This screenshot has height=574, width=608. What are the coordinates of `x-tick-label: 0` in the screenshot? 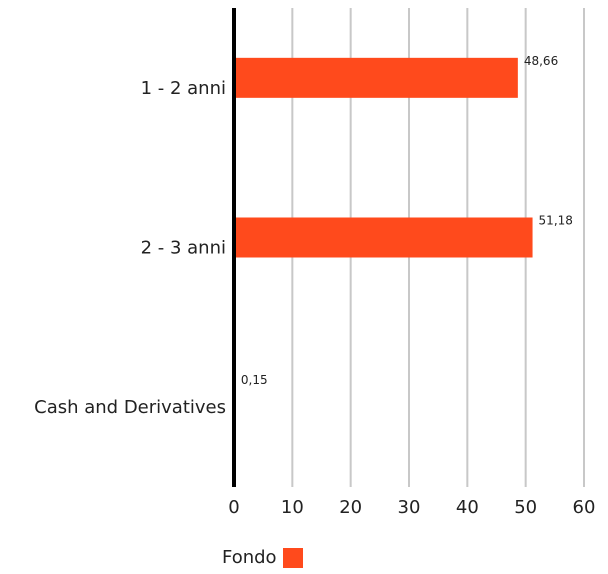 It's located at (233, 507).